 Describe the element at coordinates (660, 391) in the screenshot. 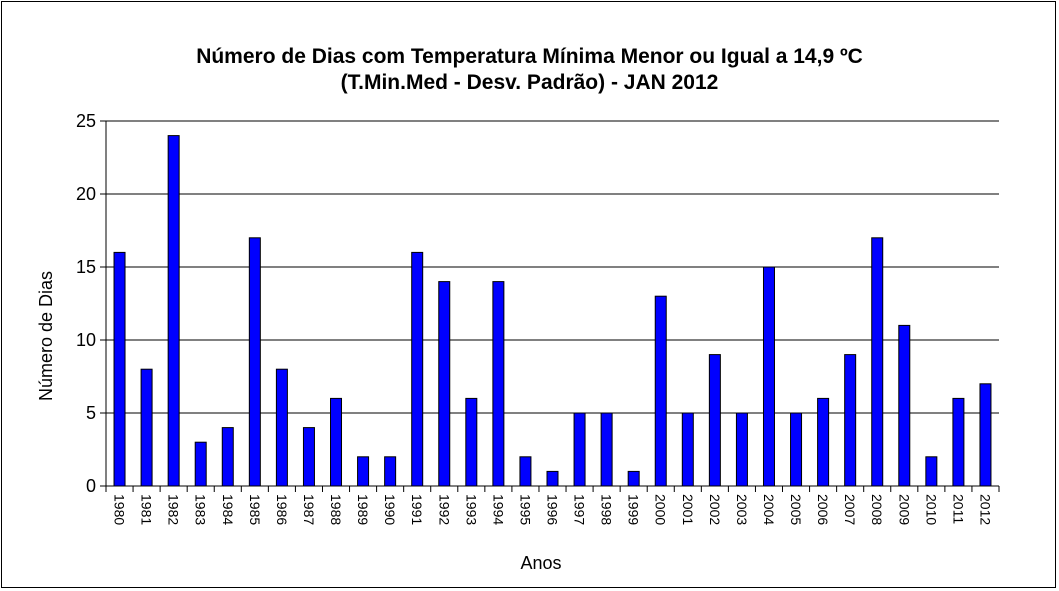

I see `bar-2000` at that location.